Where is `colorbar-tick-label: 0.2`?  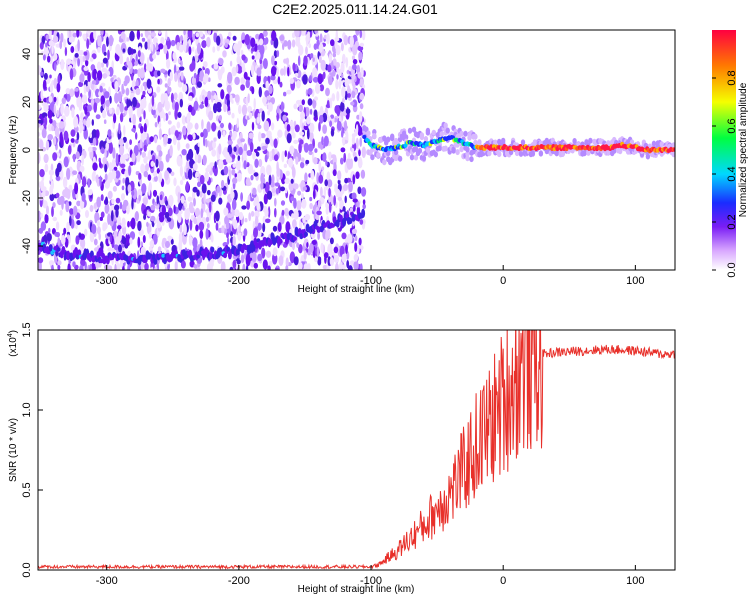
colorbar-tick-label: 0.2 is located at coordinates (732, 221).